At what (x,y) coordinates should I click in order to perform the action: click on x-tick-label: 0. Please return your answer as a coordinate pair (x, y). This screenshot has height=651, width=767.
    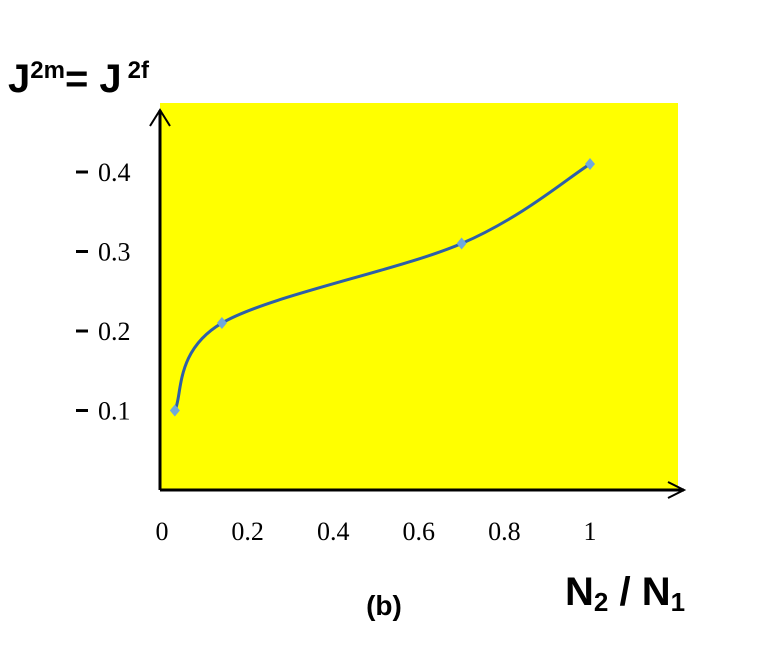
    Looking at the image, I should click on (162, 531).